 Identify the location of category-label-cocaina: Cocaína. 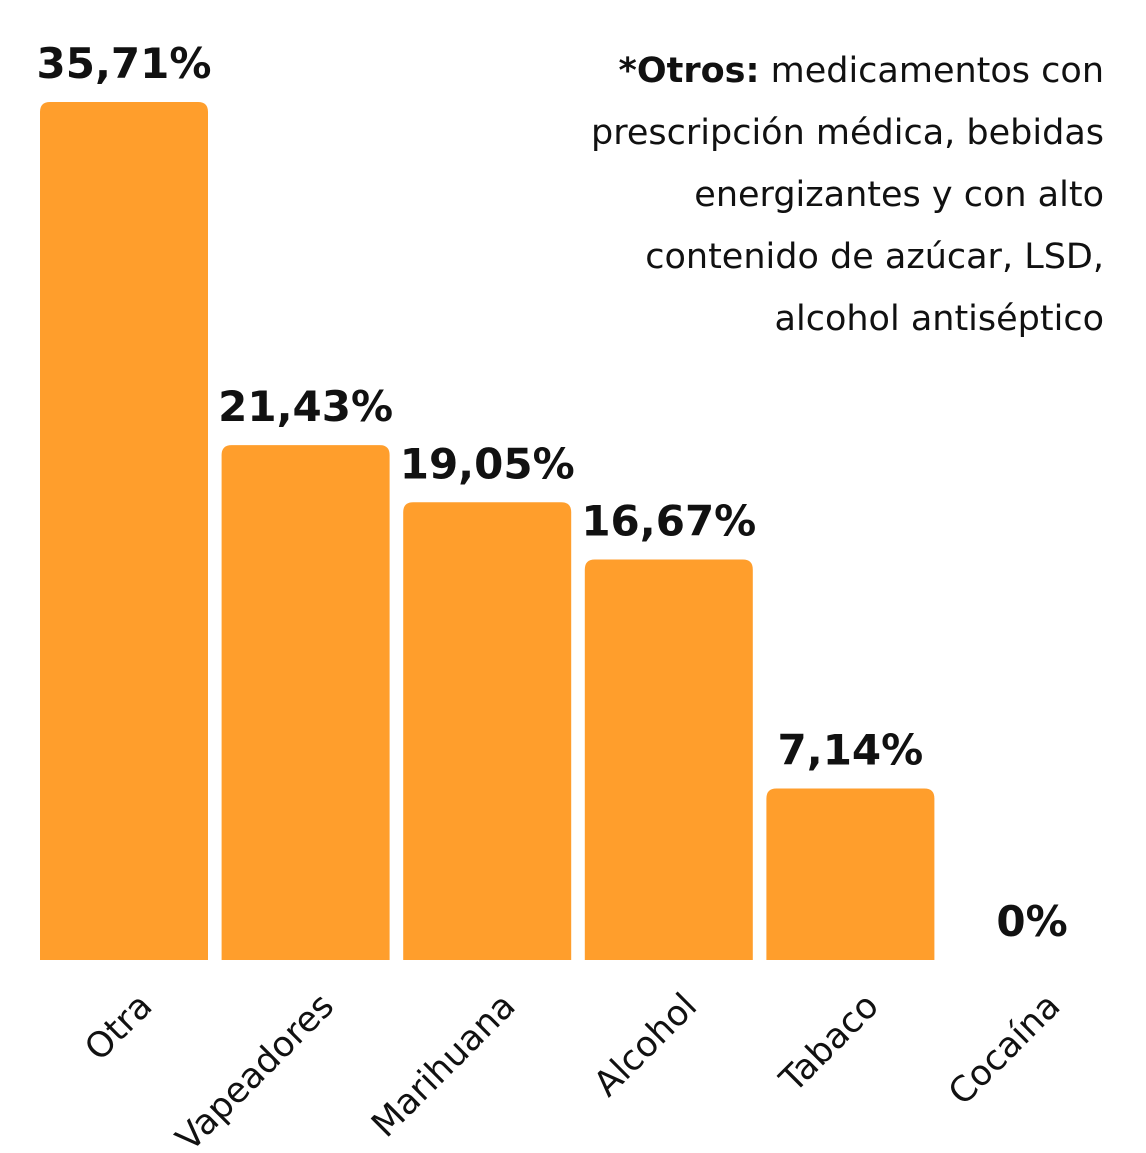
(1004, 1049).